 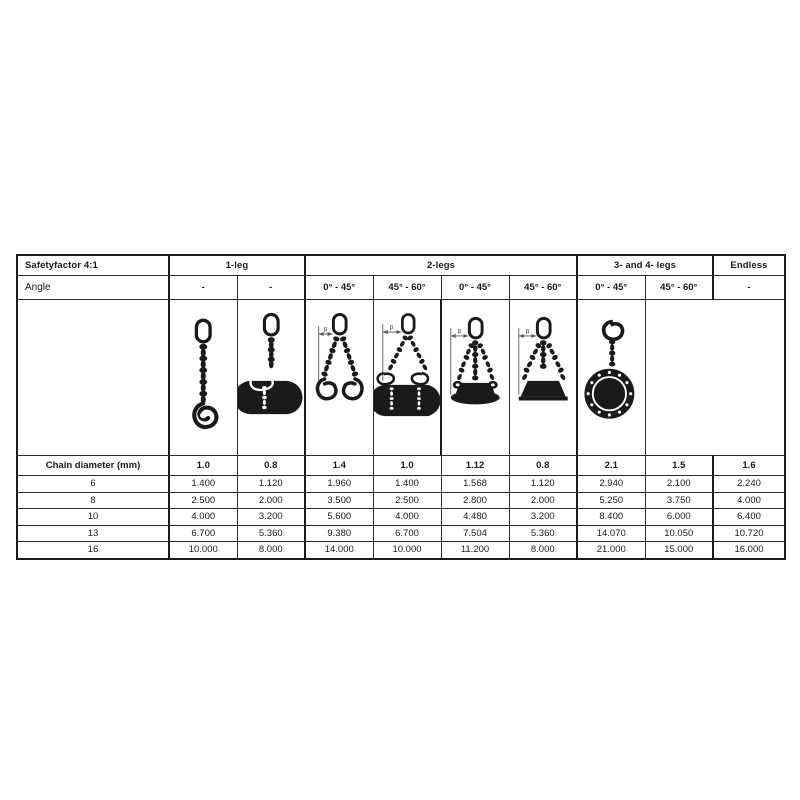 I want to click on illustration-row-spacer, so click(x=93, y=377).